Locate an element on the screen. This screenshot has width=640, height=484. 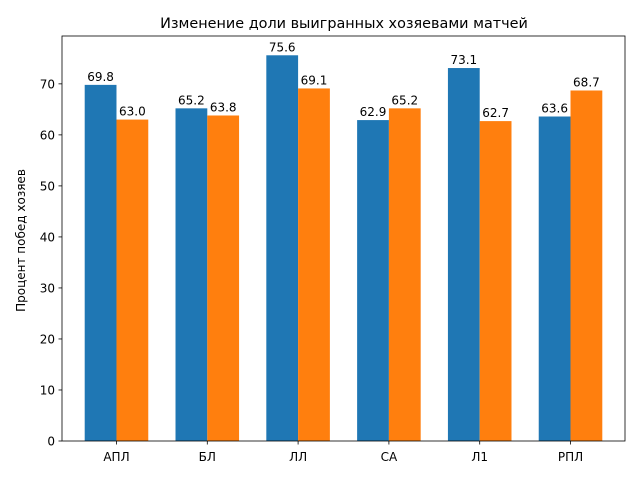
data-label-series2-6: 68.7 is located at coordinates (586, 82).